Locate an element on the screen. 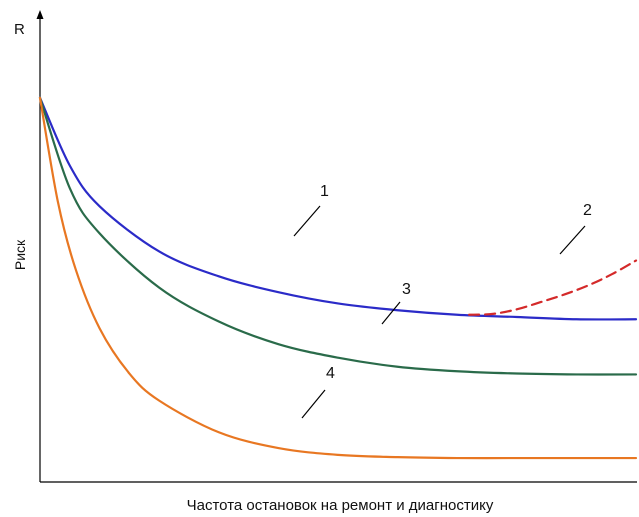 This screenshot has height=517, width=639. curve-label-group-2: 2 is located at coordinates (575, 228).